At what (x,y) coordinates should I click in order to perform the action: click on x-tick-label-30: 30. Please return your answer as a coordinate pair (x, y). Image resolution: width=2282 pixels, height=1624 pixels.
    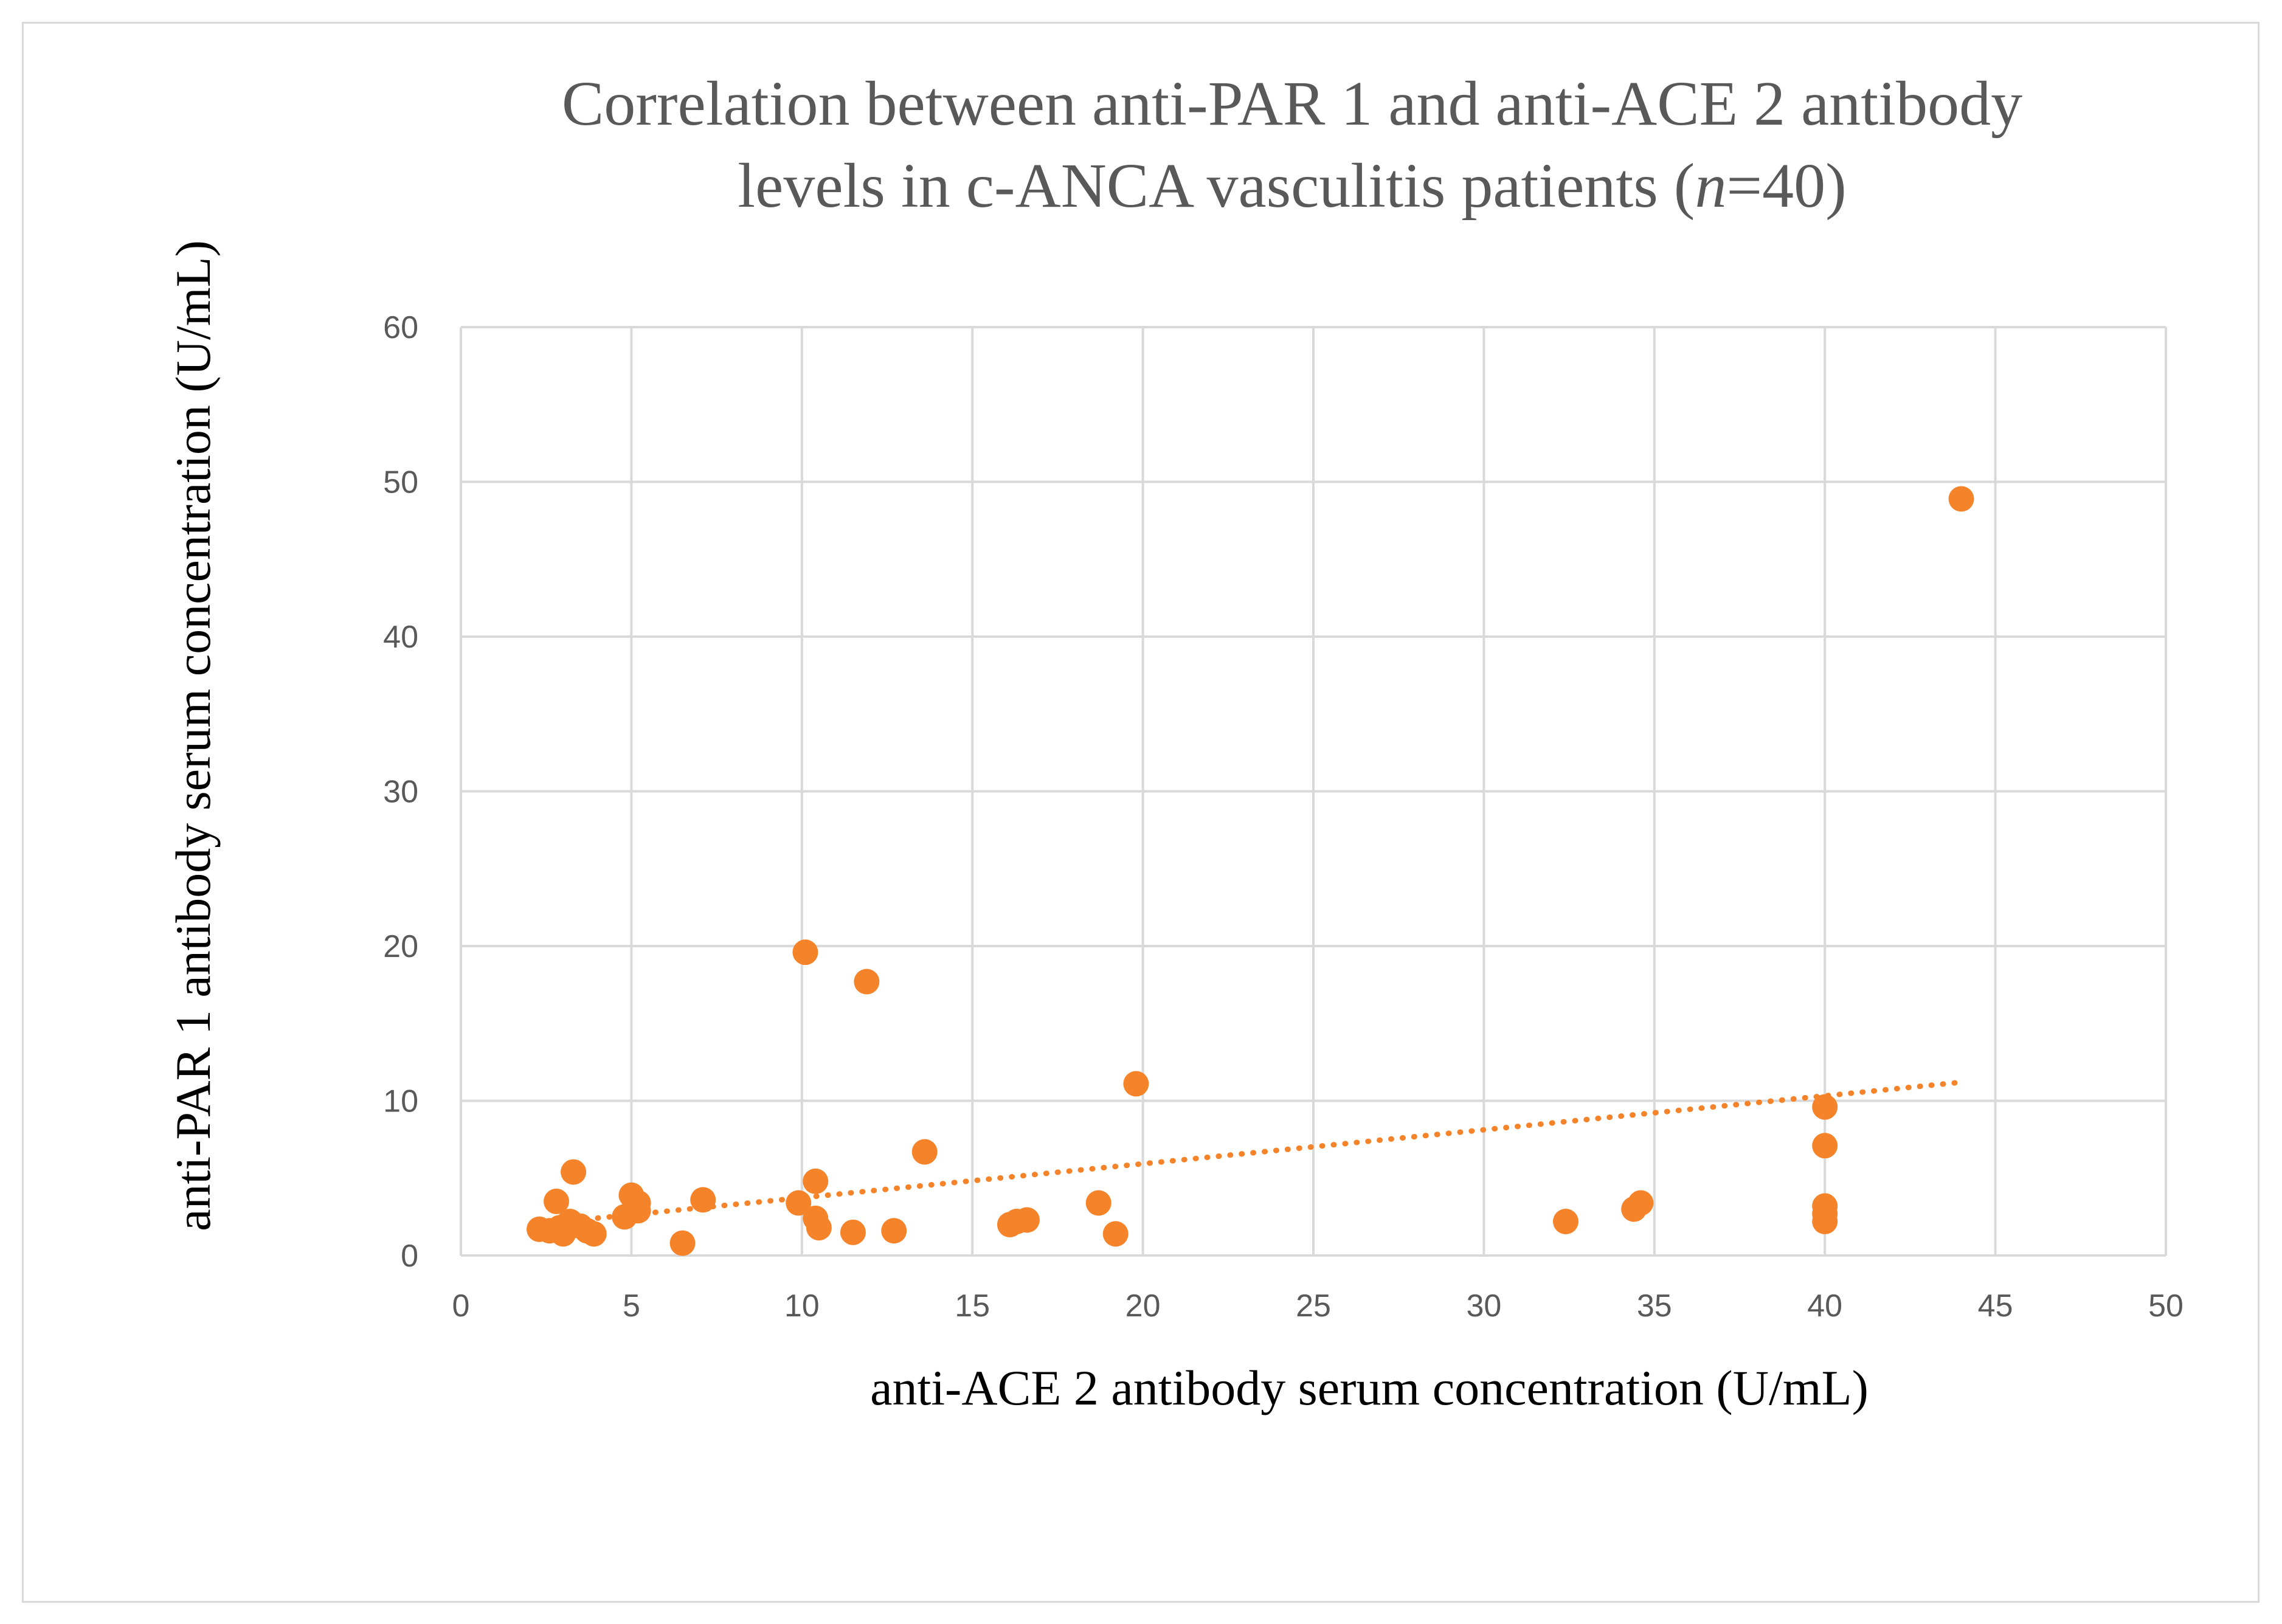
    Looking at the image, I should click on (1484, 1306).